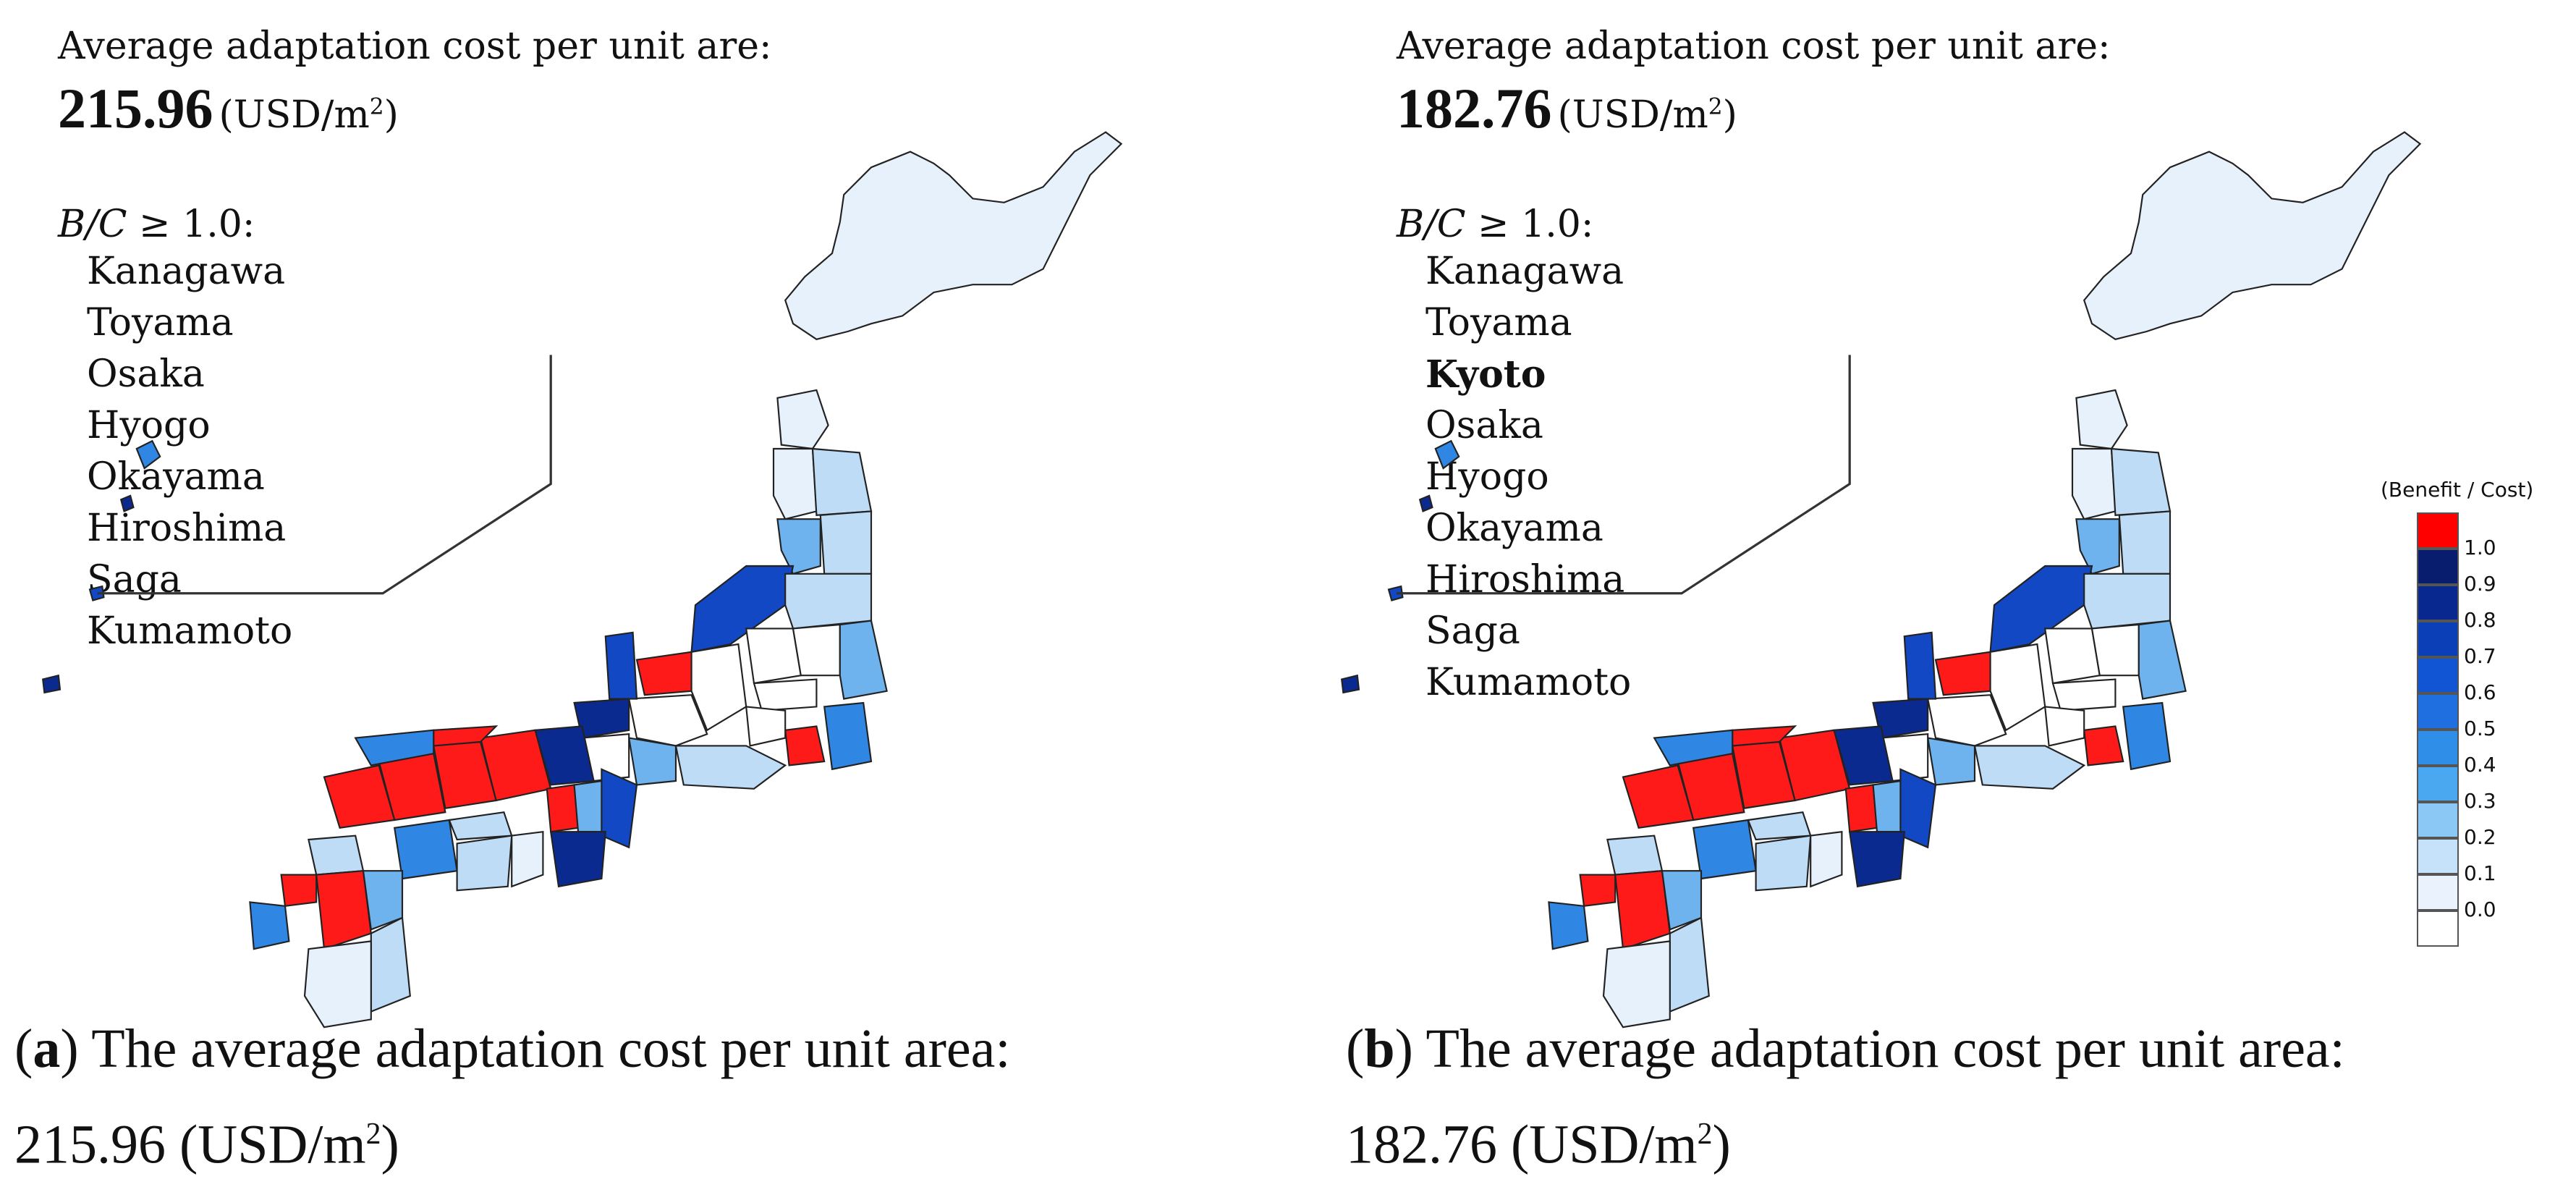 The image size is (2576, 1187). What do you see at coordinates (2480, 620) in the screenshot?
I see `legend-tick-label: 0.8` at bounding box center [2480, 620].